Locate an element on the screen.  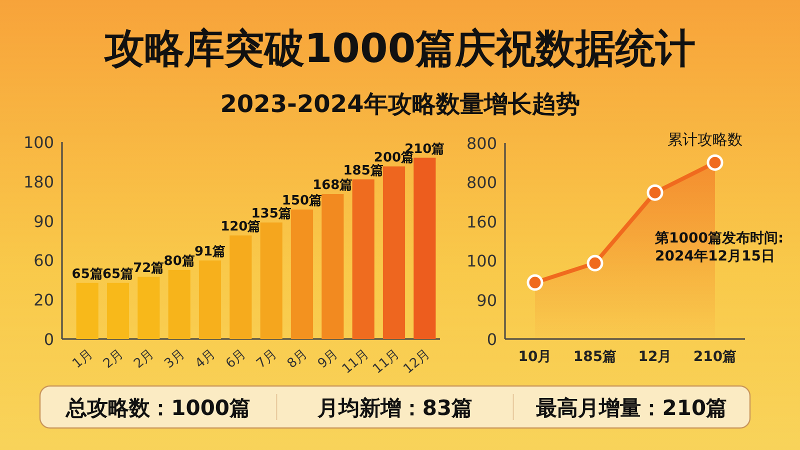
data-label: 185篇 is located at coordinates (363, 170).